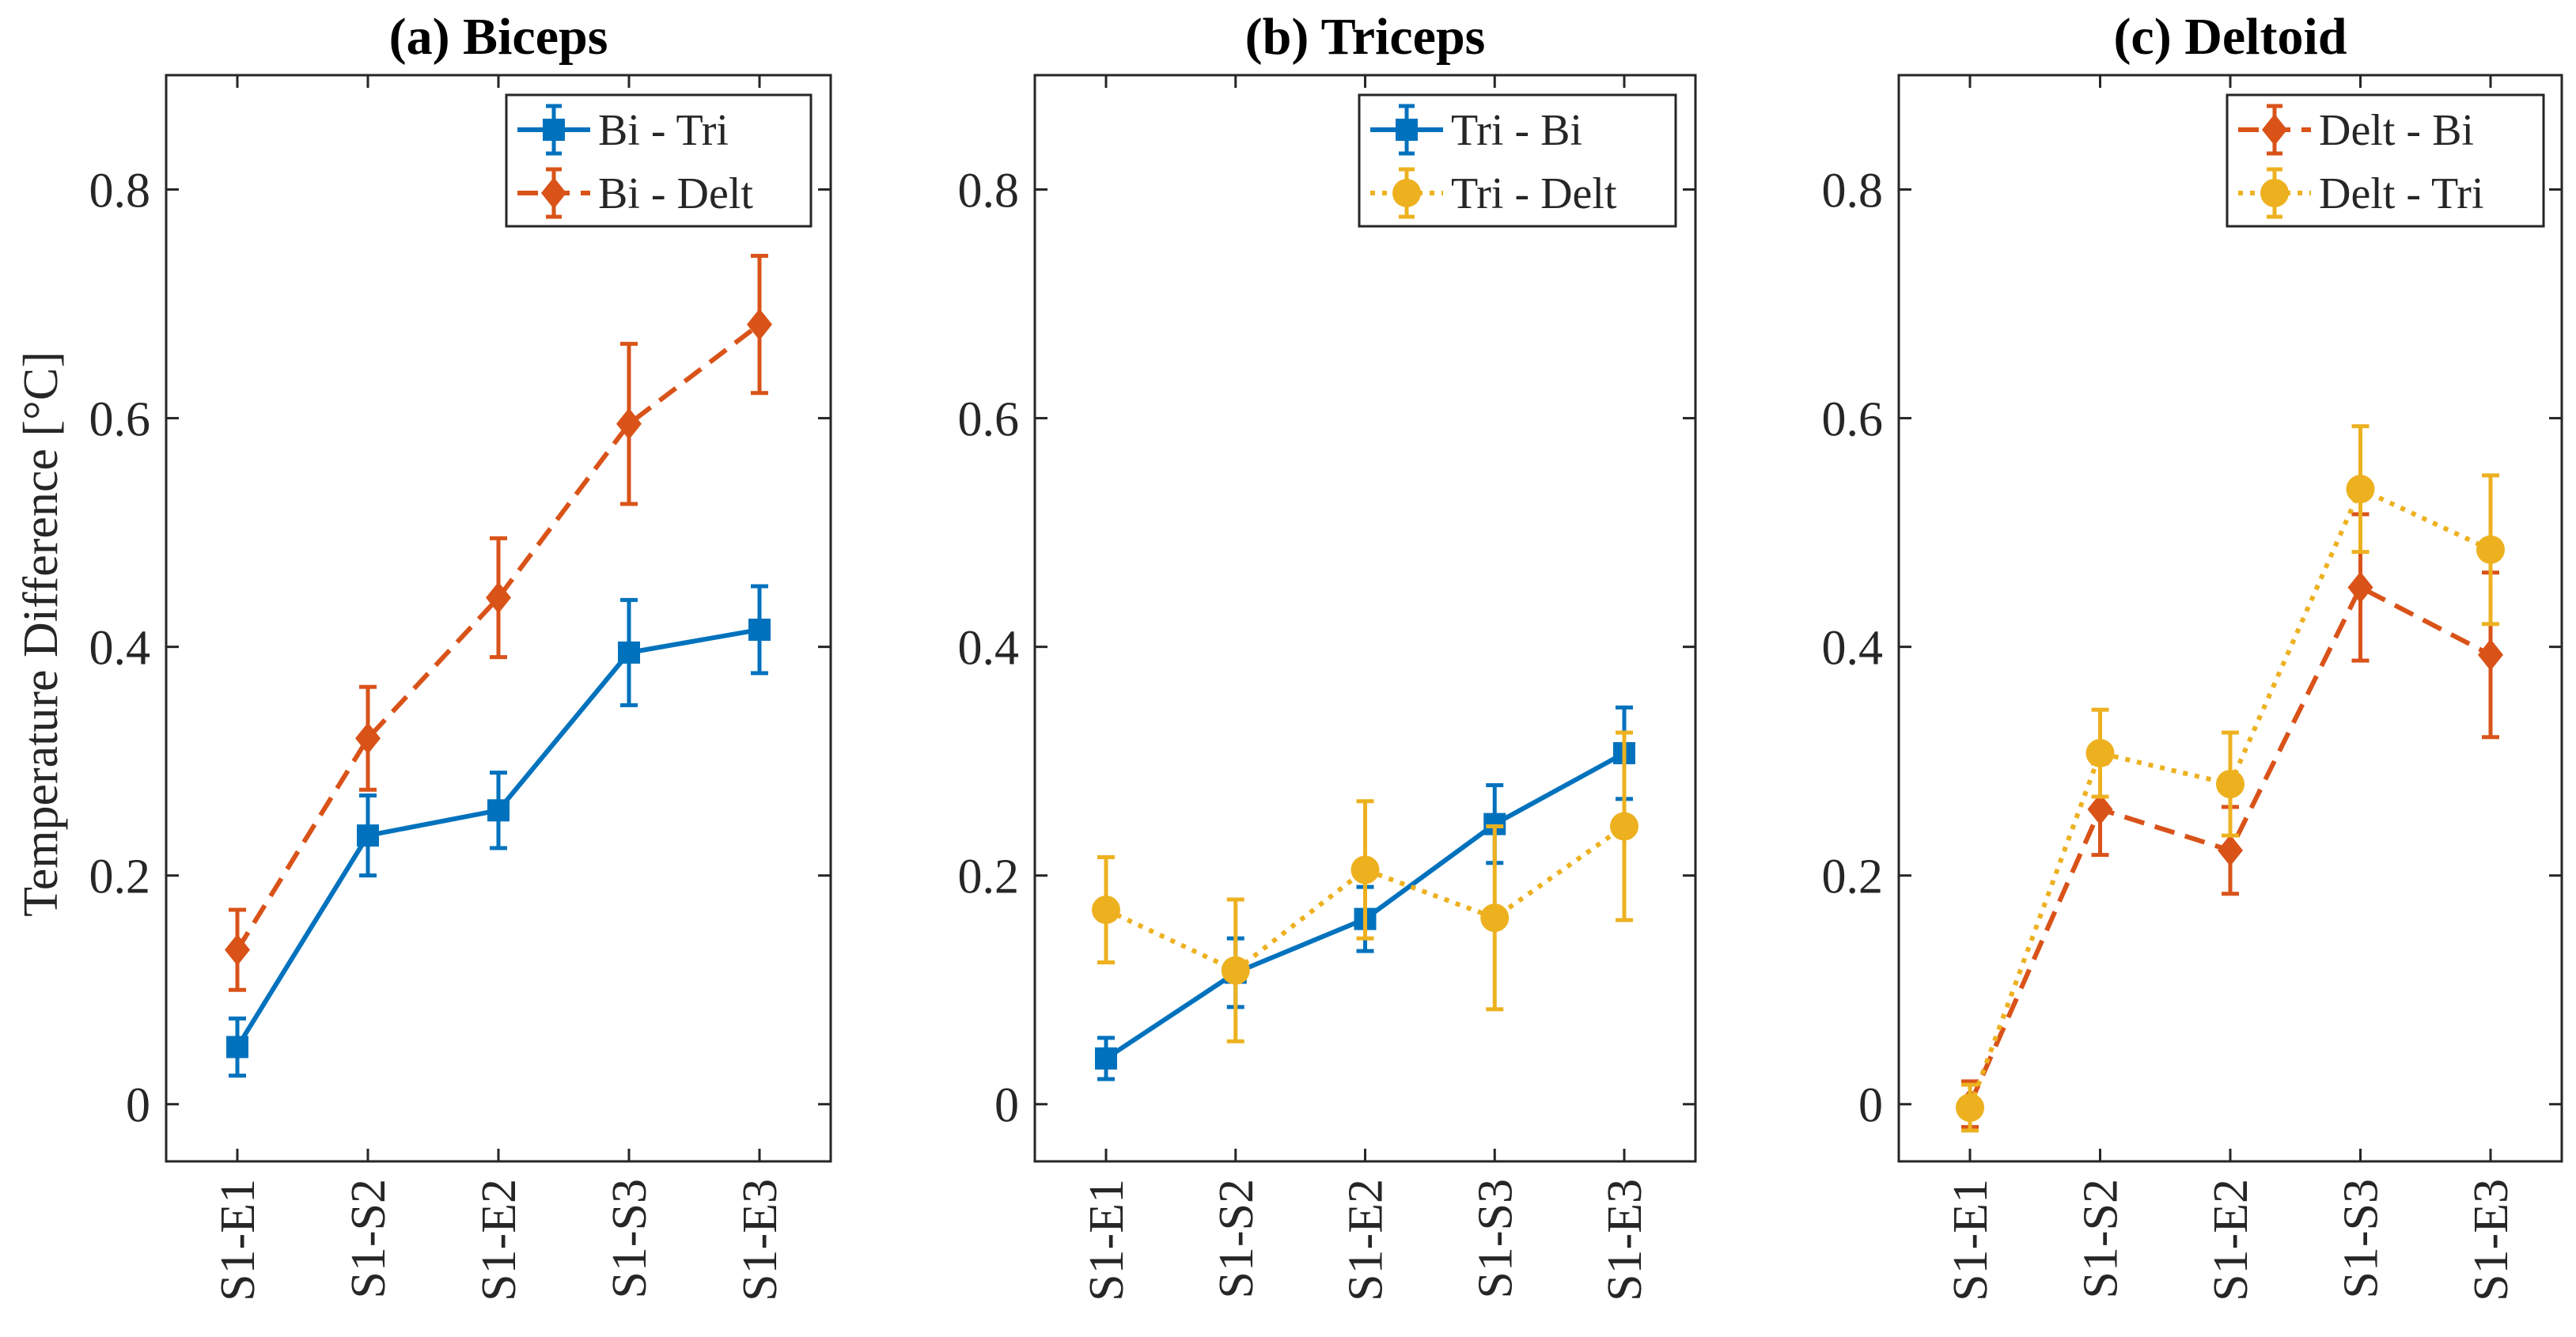 The height and width of the screenshot is (1337, 2576). I want to click on legend-label: Delt - Tri, so click(2401, 193).